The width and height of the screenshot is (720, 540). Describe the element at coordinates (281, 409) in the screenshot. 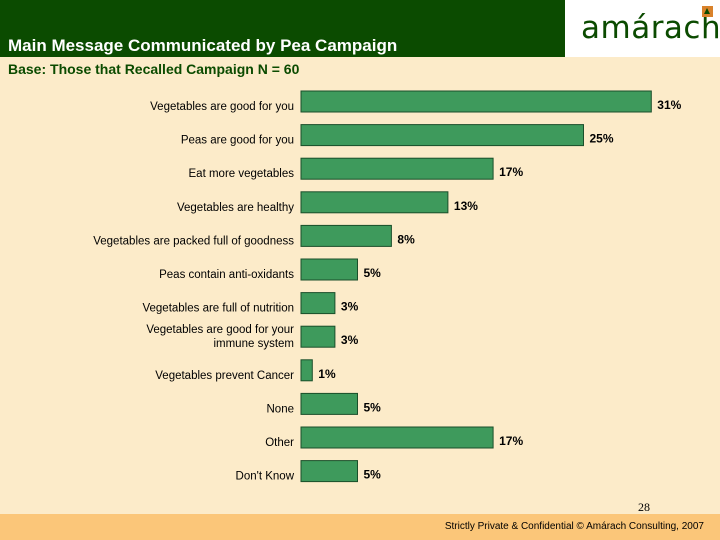

I see `category-label: None` at that location.